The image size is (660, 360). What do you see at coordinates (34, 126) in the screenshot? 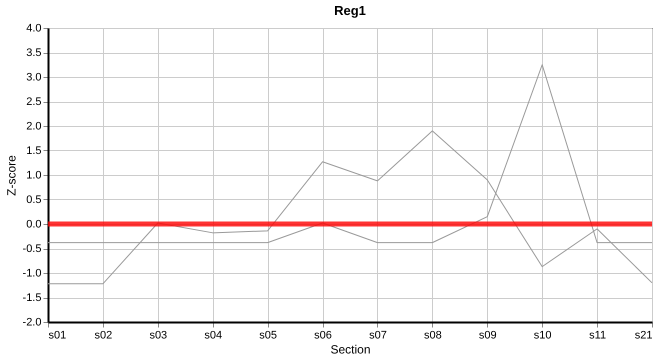
I see `y-tick-label: 2.0` at bounding box center [34, 126].